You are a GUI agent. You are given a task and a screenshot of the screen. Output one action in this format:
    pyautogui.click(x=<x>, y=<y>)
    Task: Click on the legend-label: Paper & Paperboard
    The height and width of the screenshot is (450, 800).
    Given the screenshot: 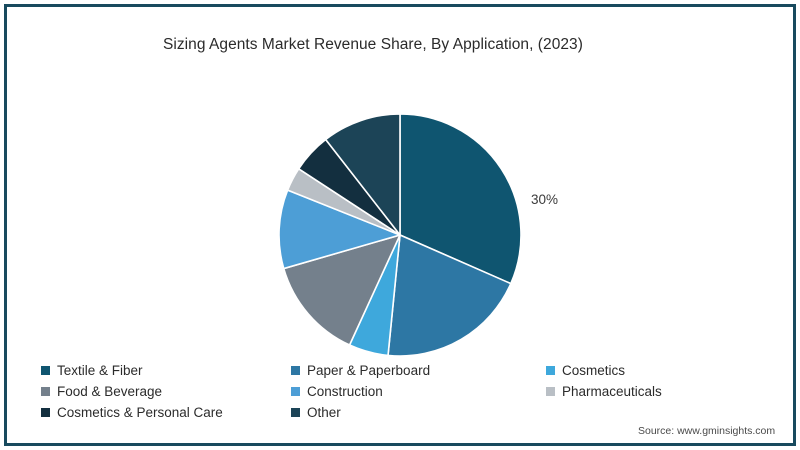 What is the action you would take?
    pyautogui.click(x=369, y=370)
    